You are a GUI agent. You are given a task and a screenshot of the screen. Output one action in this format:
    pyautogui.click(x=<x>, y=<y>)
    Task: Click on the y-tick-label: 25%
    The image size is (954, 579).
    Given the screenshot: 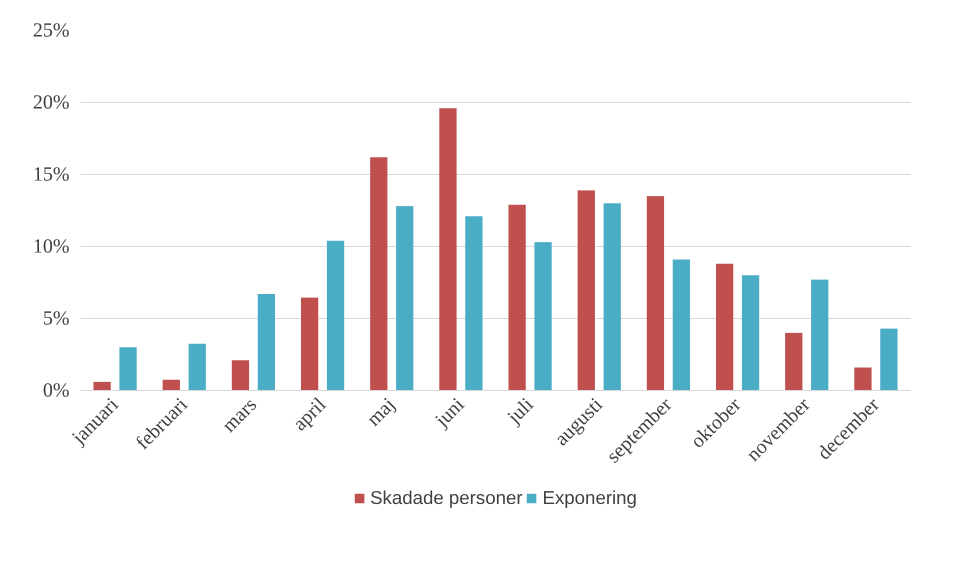 What is the action you would take?
    pyautogui.click(x=51, y=31)
    